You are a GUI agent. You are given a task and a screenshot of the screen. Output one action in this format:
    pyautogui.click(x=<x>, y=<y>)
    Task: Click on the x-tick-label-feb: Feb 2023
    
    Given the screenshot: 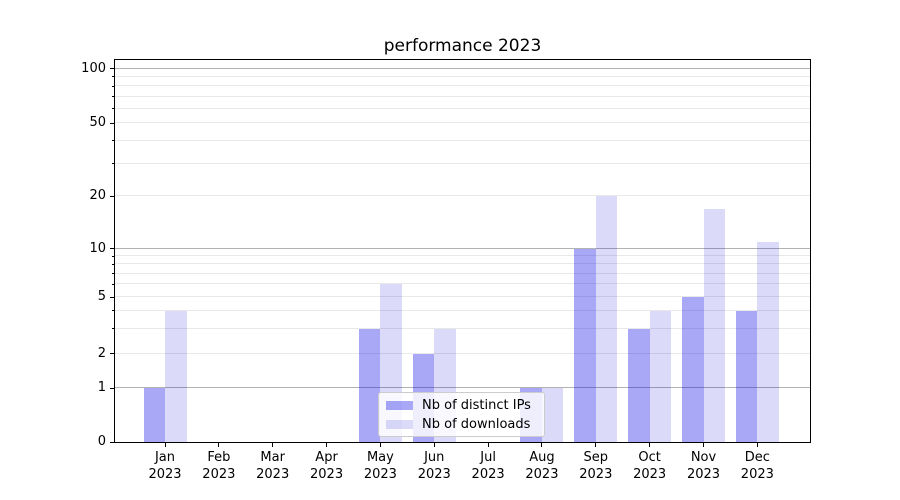 What is the action you would take?
    pyautogui.click(x=219, y=466)
    